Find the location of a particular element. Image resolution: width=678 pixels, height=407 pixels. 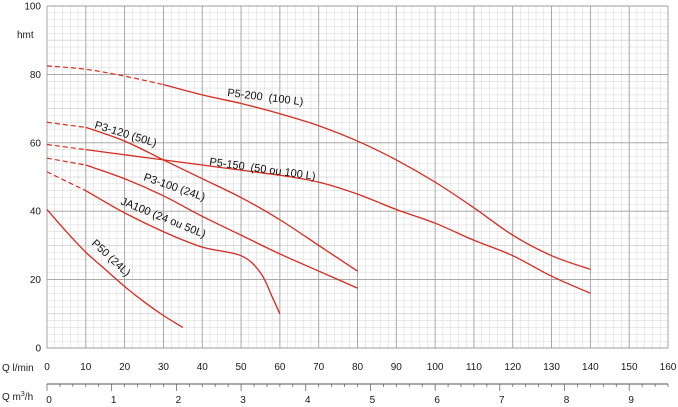

x-tick-label: 60 is located at coordinates (280, 367).